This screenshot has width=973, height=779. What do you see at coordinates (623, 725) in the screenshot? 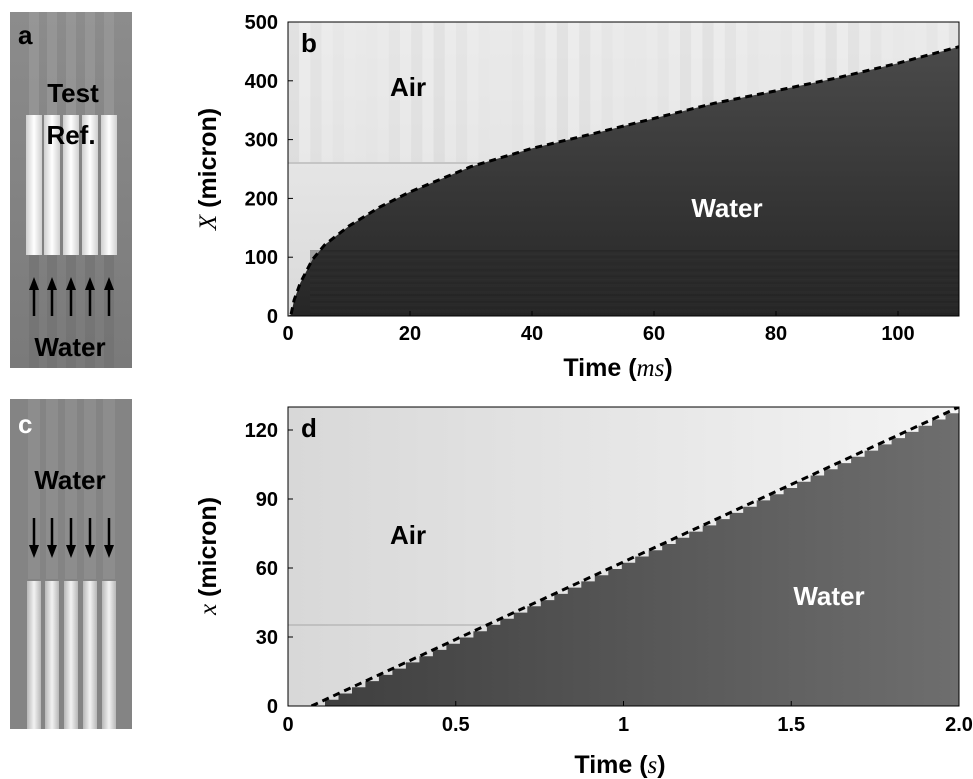
I see `chart-d-xtick-label: 1` at bounding box center [623, 725].